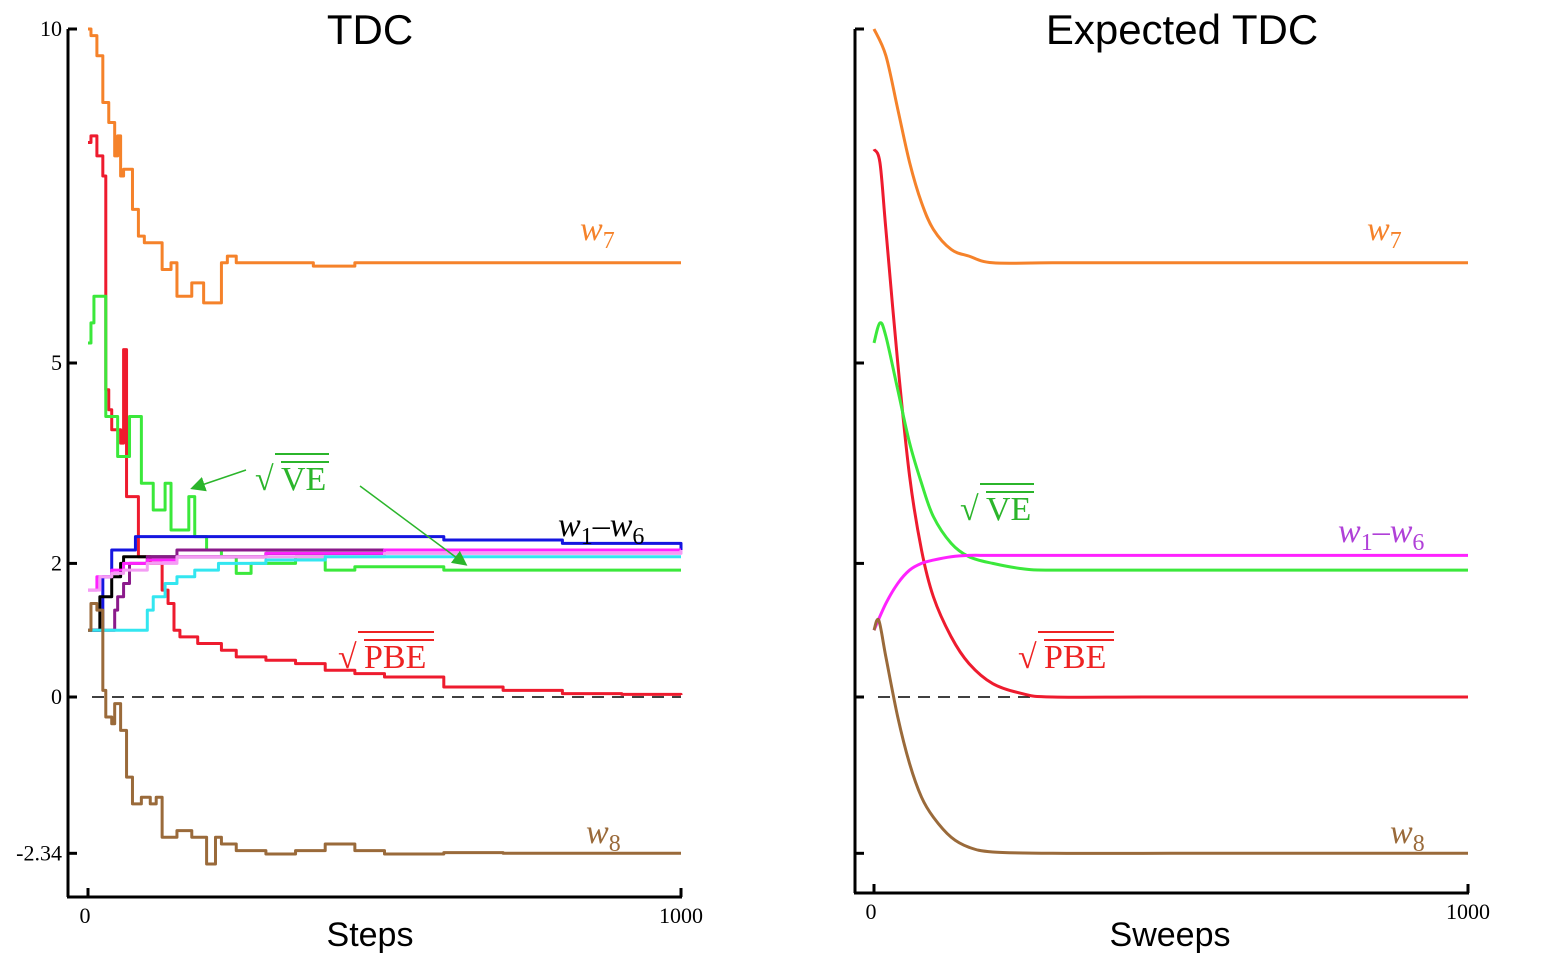 This screenshot has height=959, width=1555. I want to click on series-line-w6, so click(384, 593).